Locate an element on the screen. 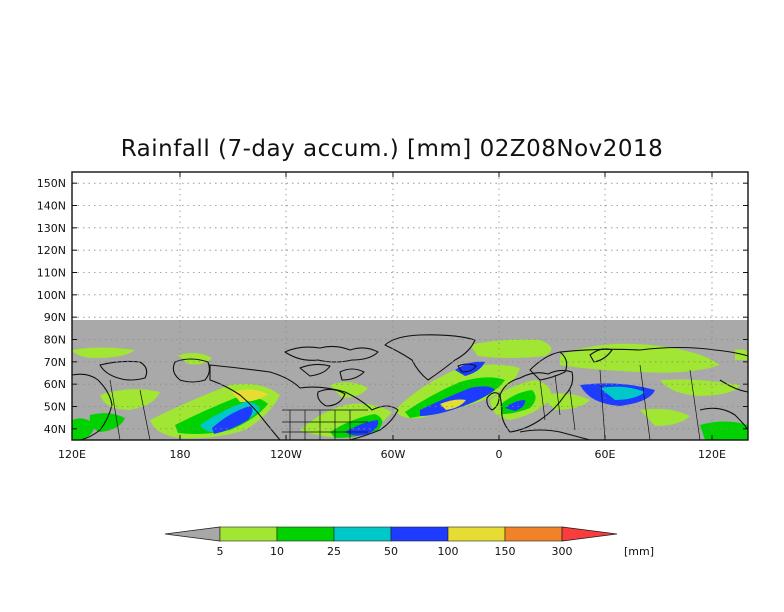  lat-label: 120N is located at coordinates (51, 250).